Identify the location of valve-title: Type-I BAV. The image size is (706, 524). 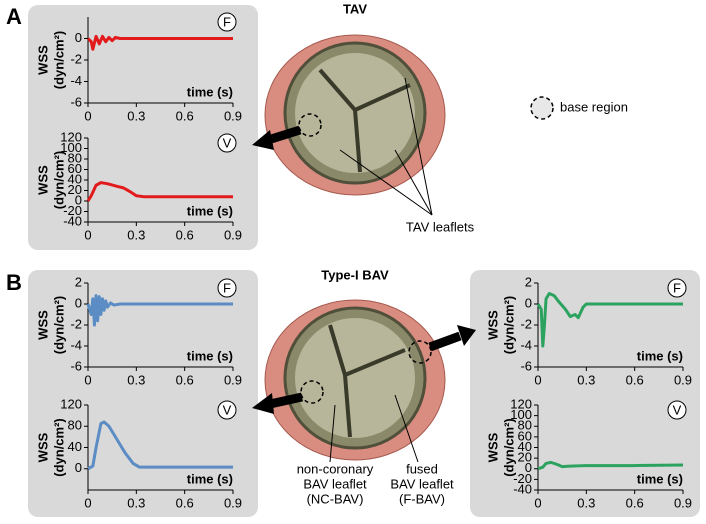
(355, 274).